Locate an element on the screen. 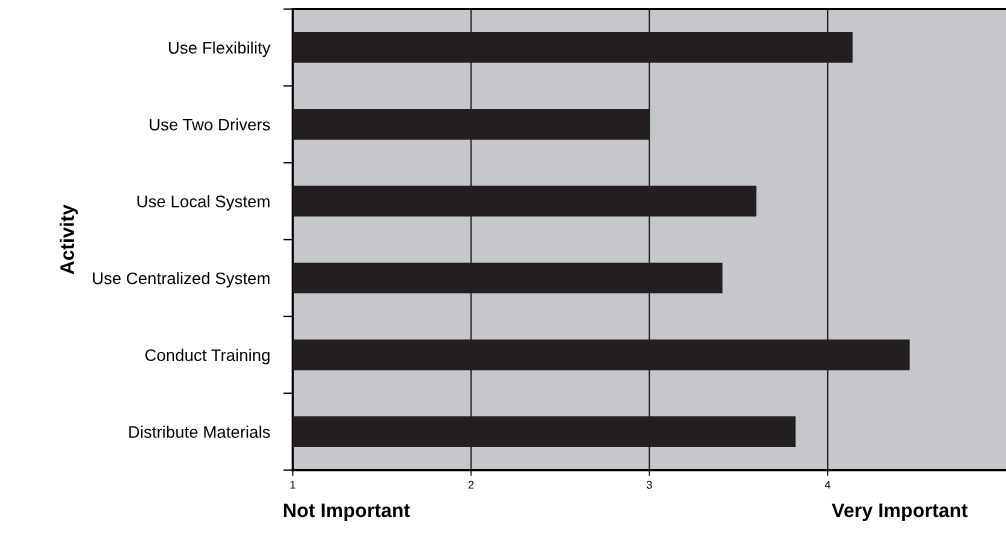 Image resolution: width=1006 pixels, height=533 pixels. y-axis-title: Activity is located at coordinates (68, 239).